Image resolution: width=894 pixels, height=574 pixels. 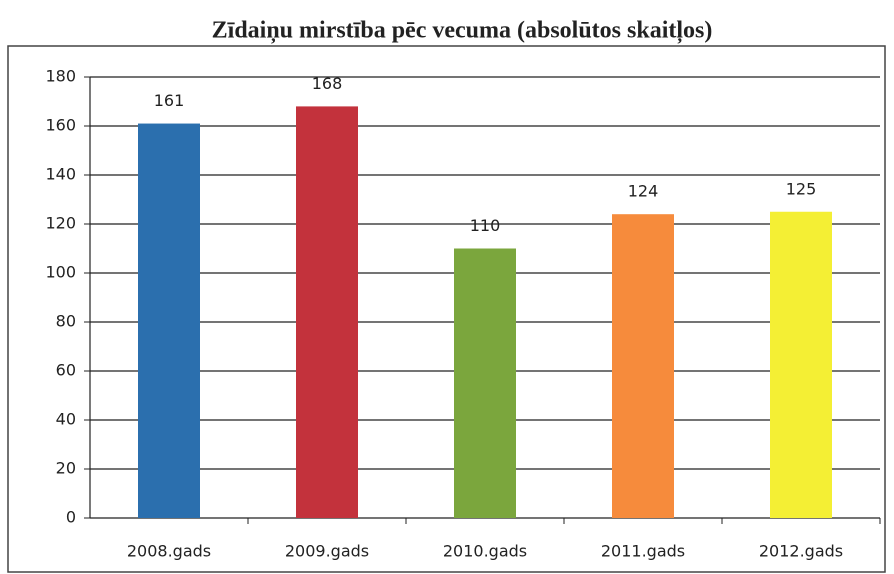 I want to click on x-tick-label: 2009.gads, so click(x=327, y=551).